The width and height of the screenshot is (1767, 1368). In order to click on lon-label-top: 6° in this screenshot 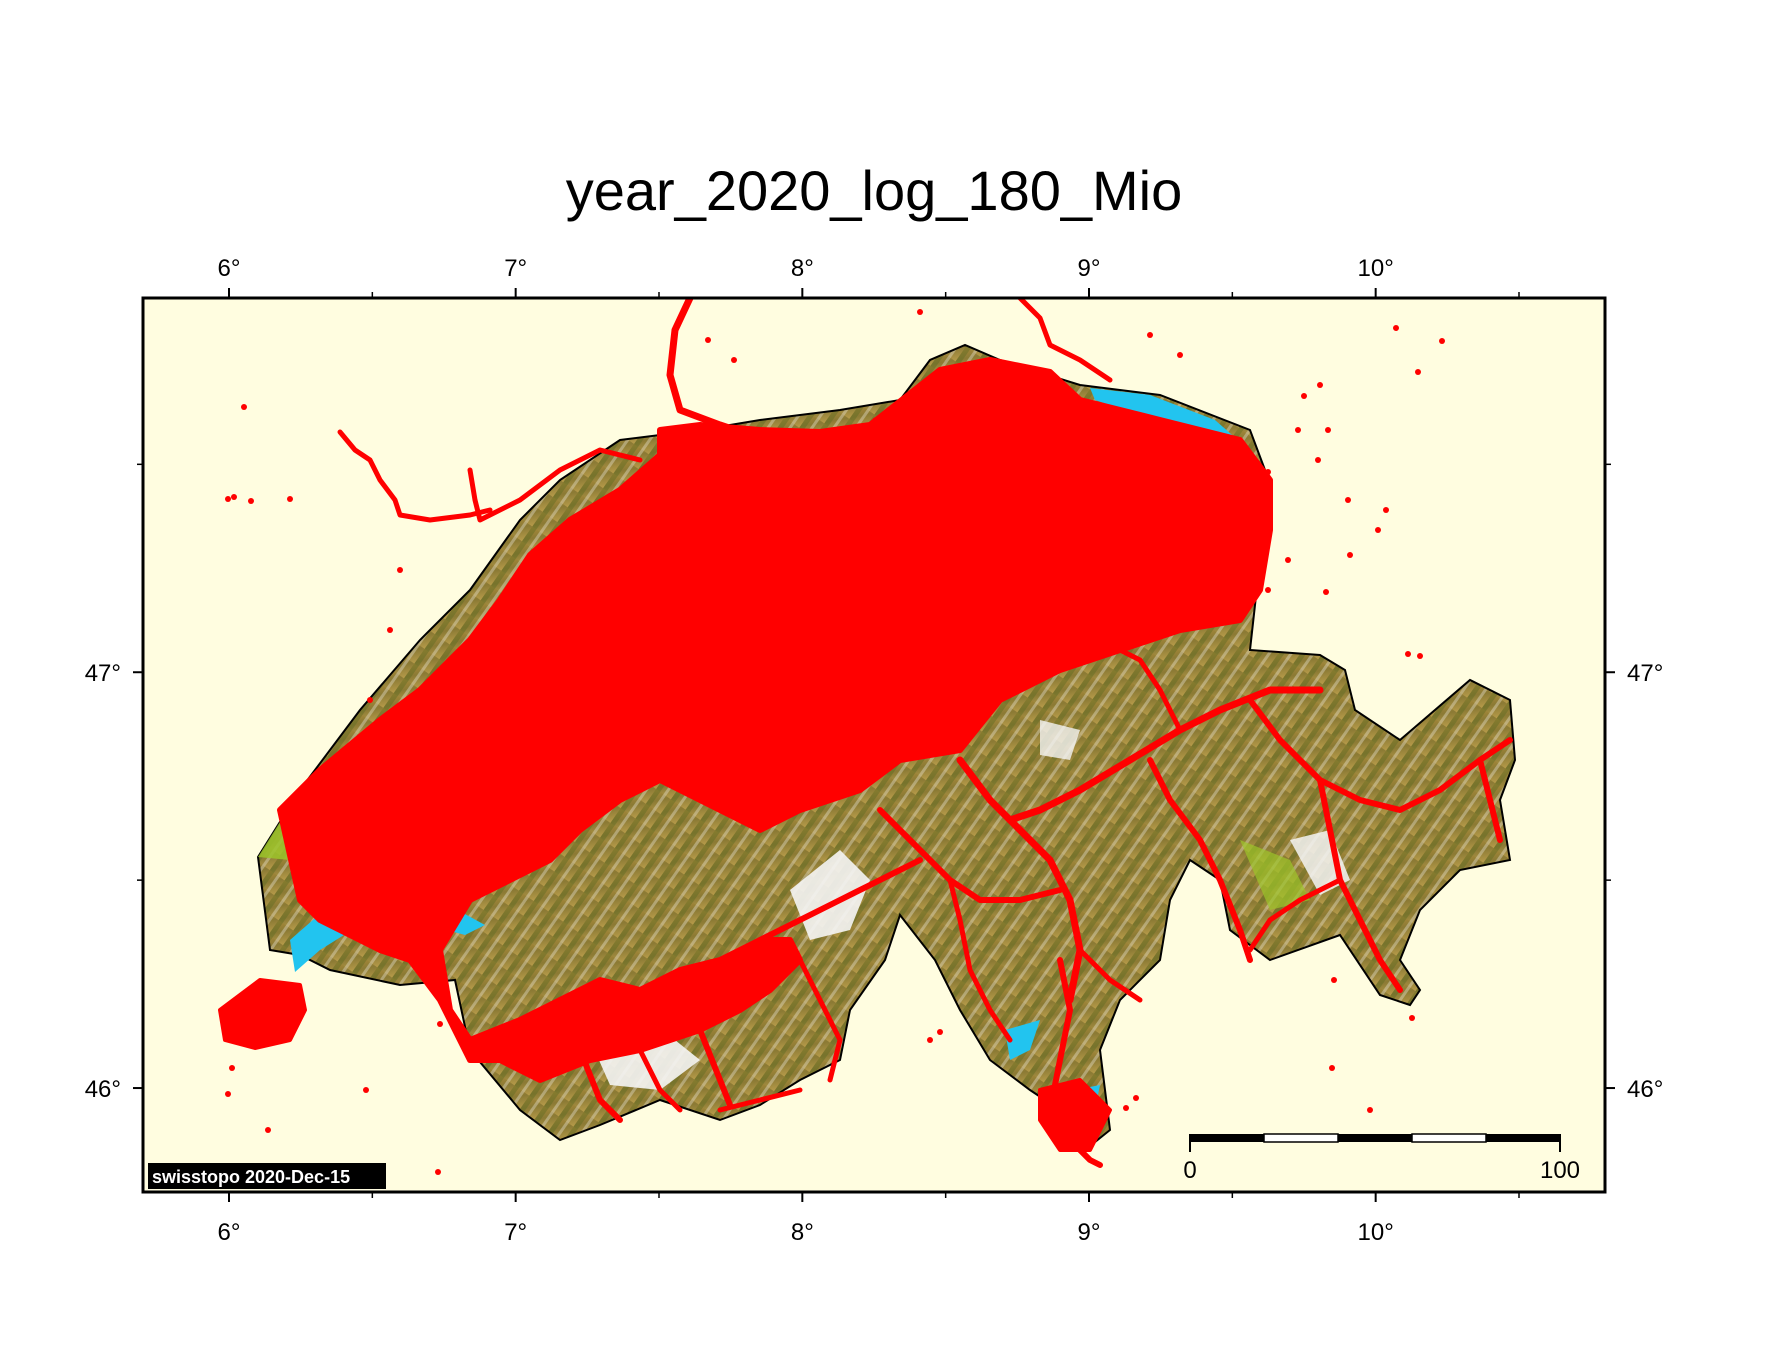, I will do `click(229, 268)`.